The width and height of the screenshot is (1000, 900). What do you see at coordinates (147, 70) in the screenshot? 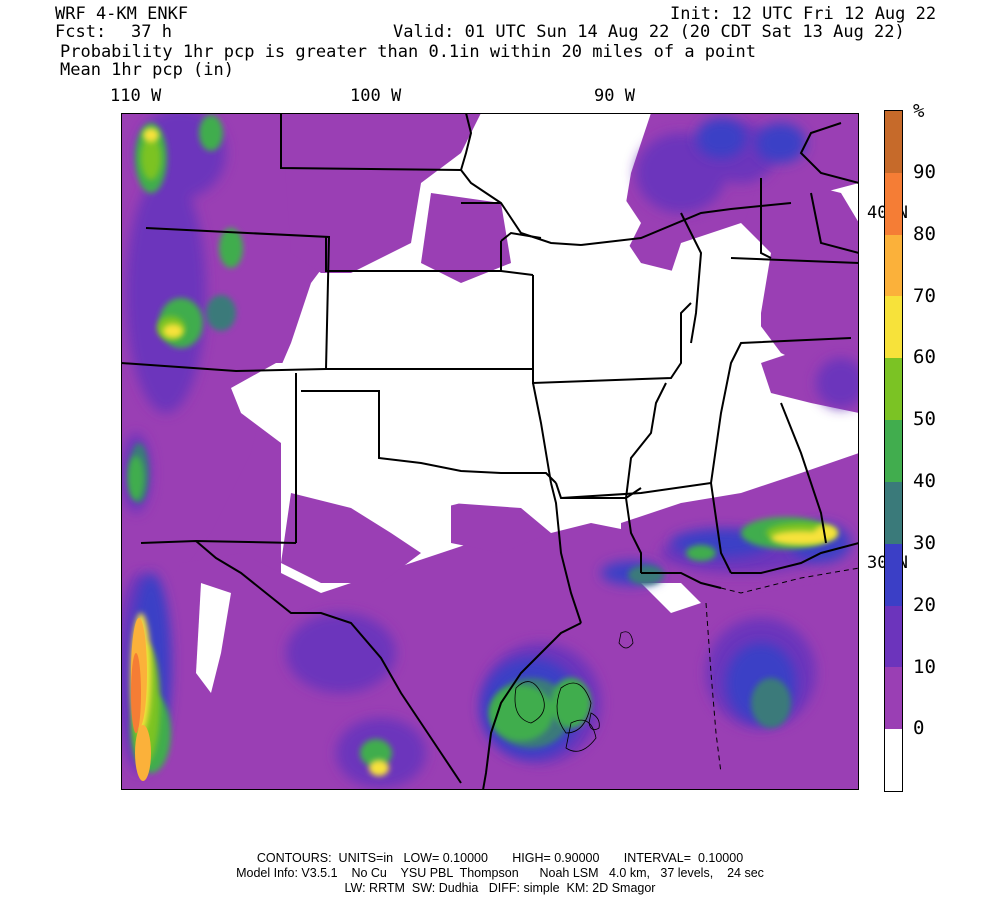
I see `contour-description: Mean 1hr pcp (in)` at bounding box center [147, 70].